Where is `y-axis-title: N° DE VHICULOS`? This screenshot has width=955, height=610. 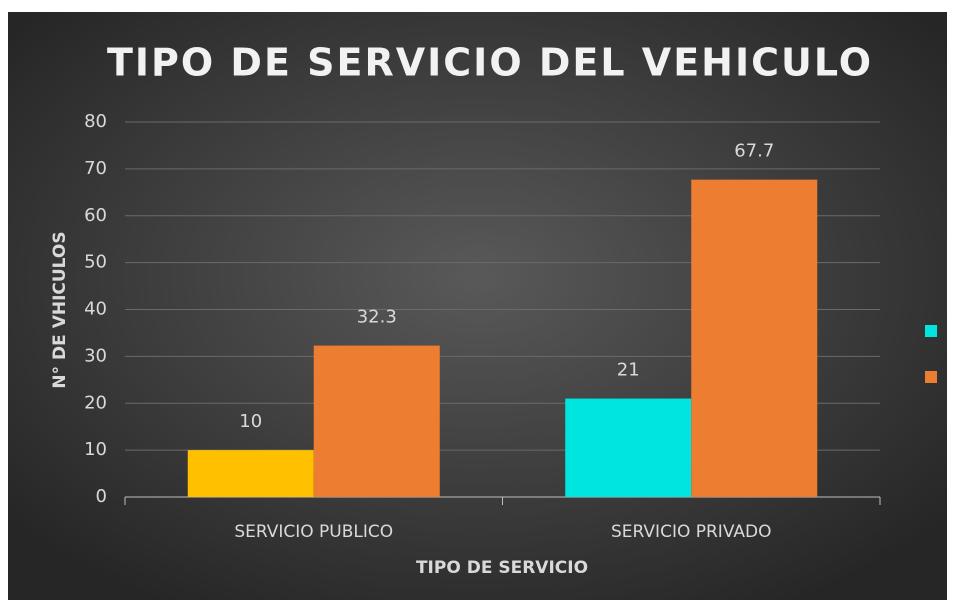 y-axis-title: N° DE VHICULOS is located at coordinates (60, 309).